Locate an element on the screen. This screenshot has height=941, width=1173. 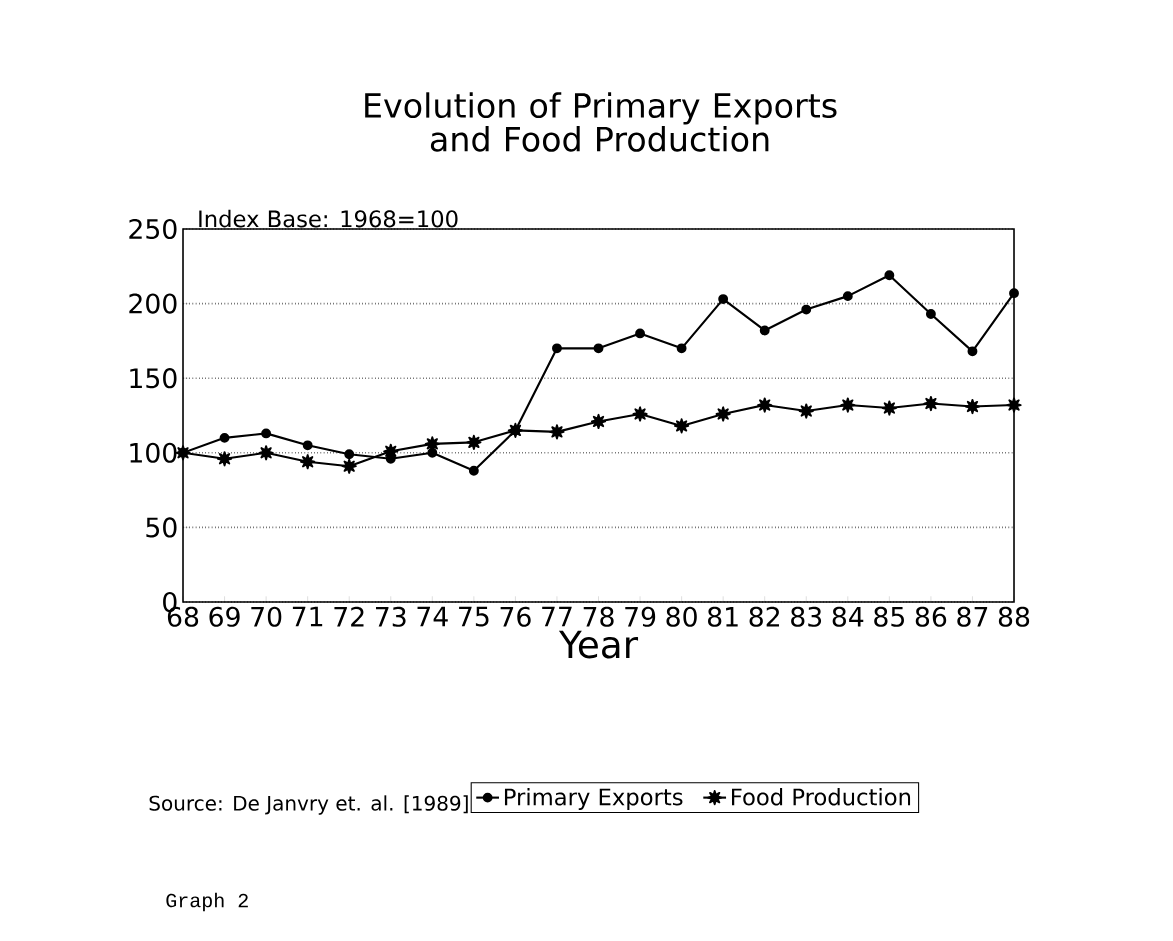
x-tick-label: 71 is located at coordinates (307, 616).